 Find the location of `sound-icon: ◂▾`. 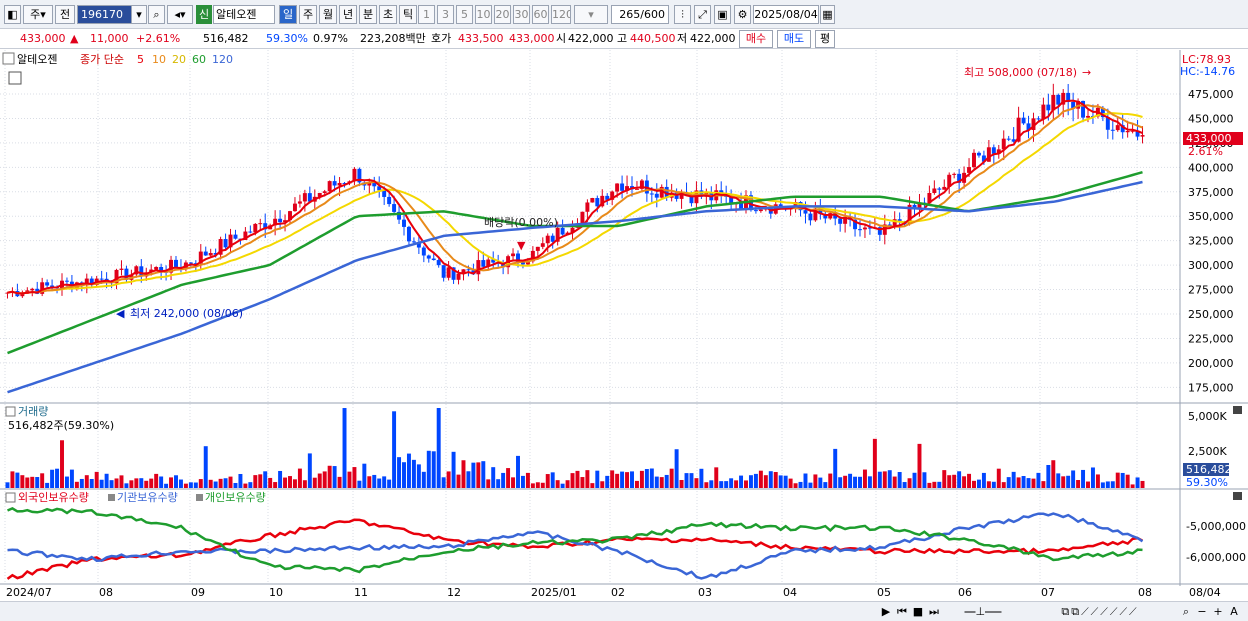

sound-icon: ◂▾ is located at coordinates (180, 14).